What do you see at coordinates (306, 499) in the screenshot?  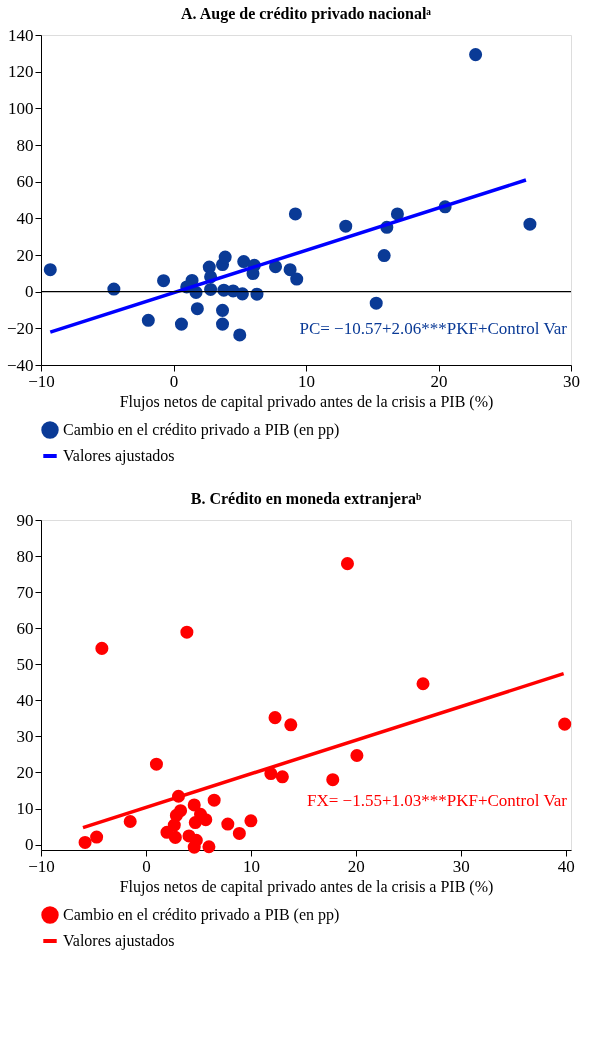 I see `chart-title: B. Crédito en moneda extranjeraᵇ` at bounding box center [306, 499].